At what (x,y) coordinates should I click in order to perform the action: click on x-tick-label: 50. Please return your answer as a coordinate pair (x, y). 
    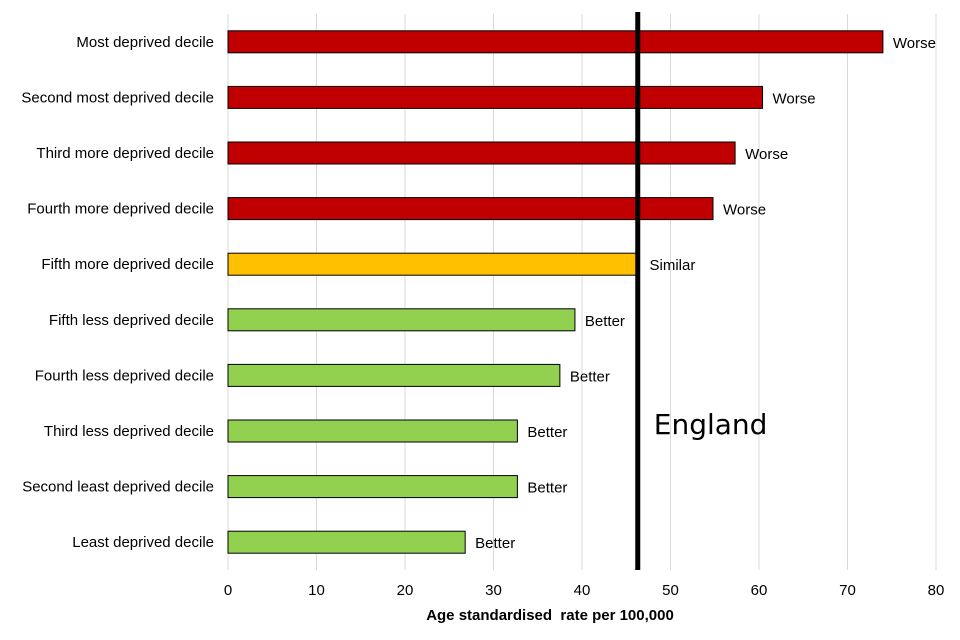
    Looking at the image, I should click on (670, 590).